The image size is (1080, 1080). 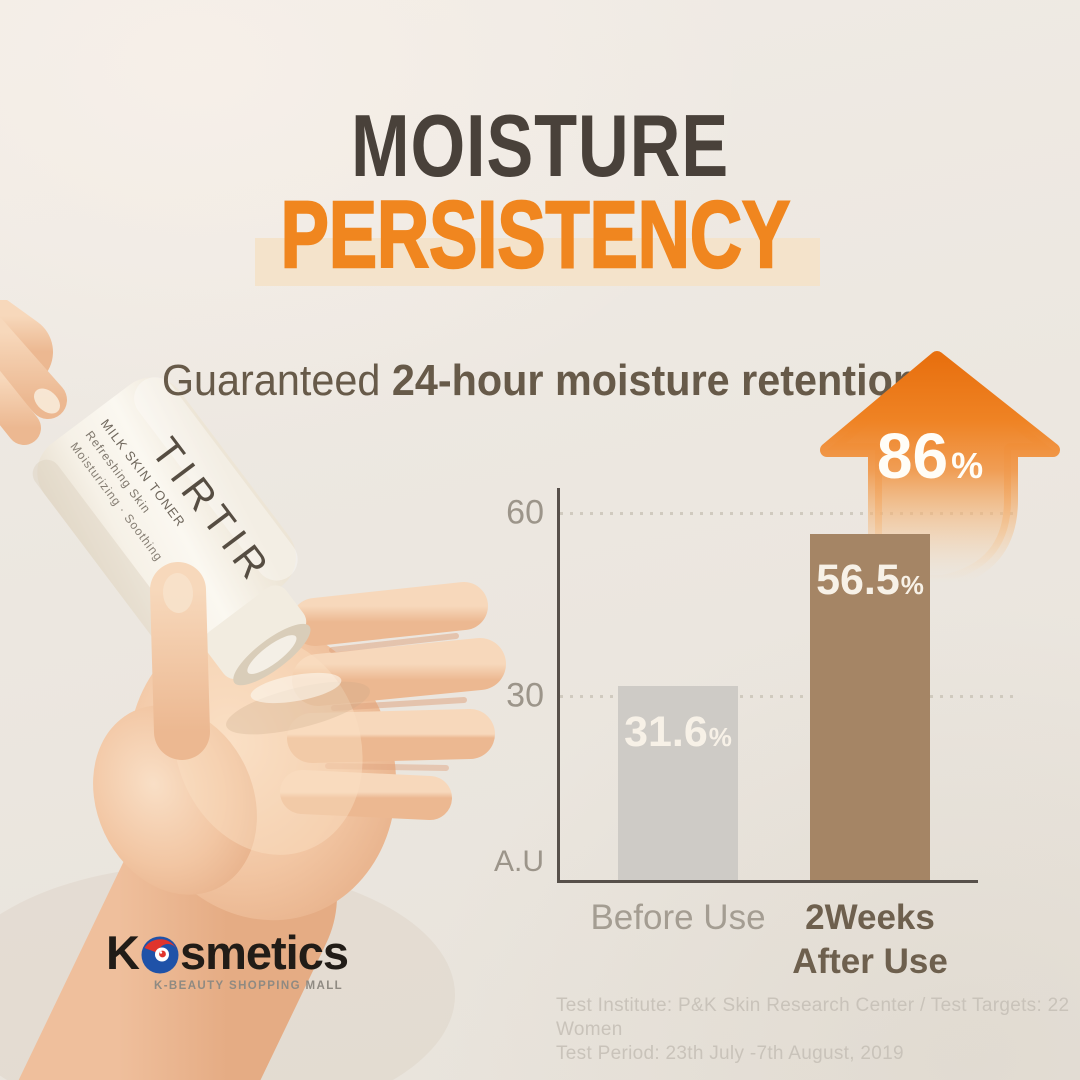 What do you see at coordinates (870, 706) in the screenshot?
I see `bar-after-use: 56.5 %` at bounding box center [870, 706].